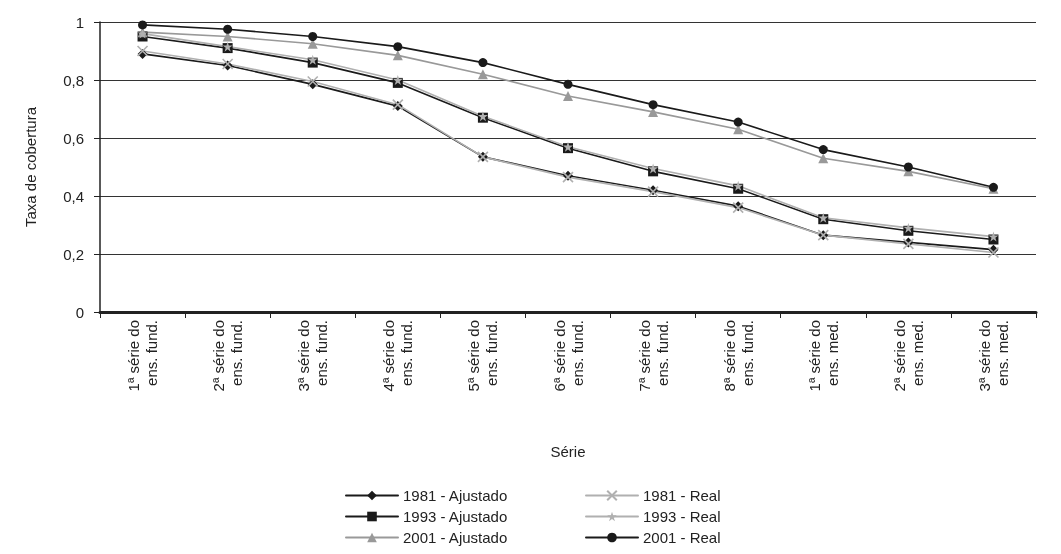 The width and height of the screenshot is (1061, 554). Describe the element at coordinates (483, 356) in the screenshot. I see `x-tick-label: 5ª série do ens. fund.` at that location.